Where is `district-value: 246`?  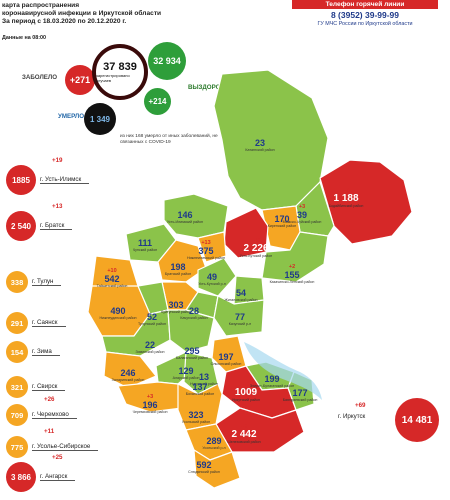
district-value: 246 is located at coordinates (128, 373).